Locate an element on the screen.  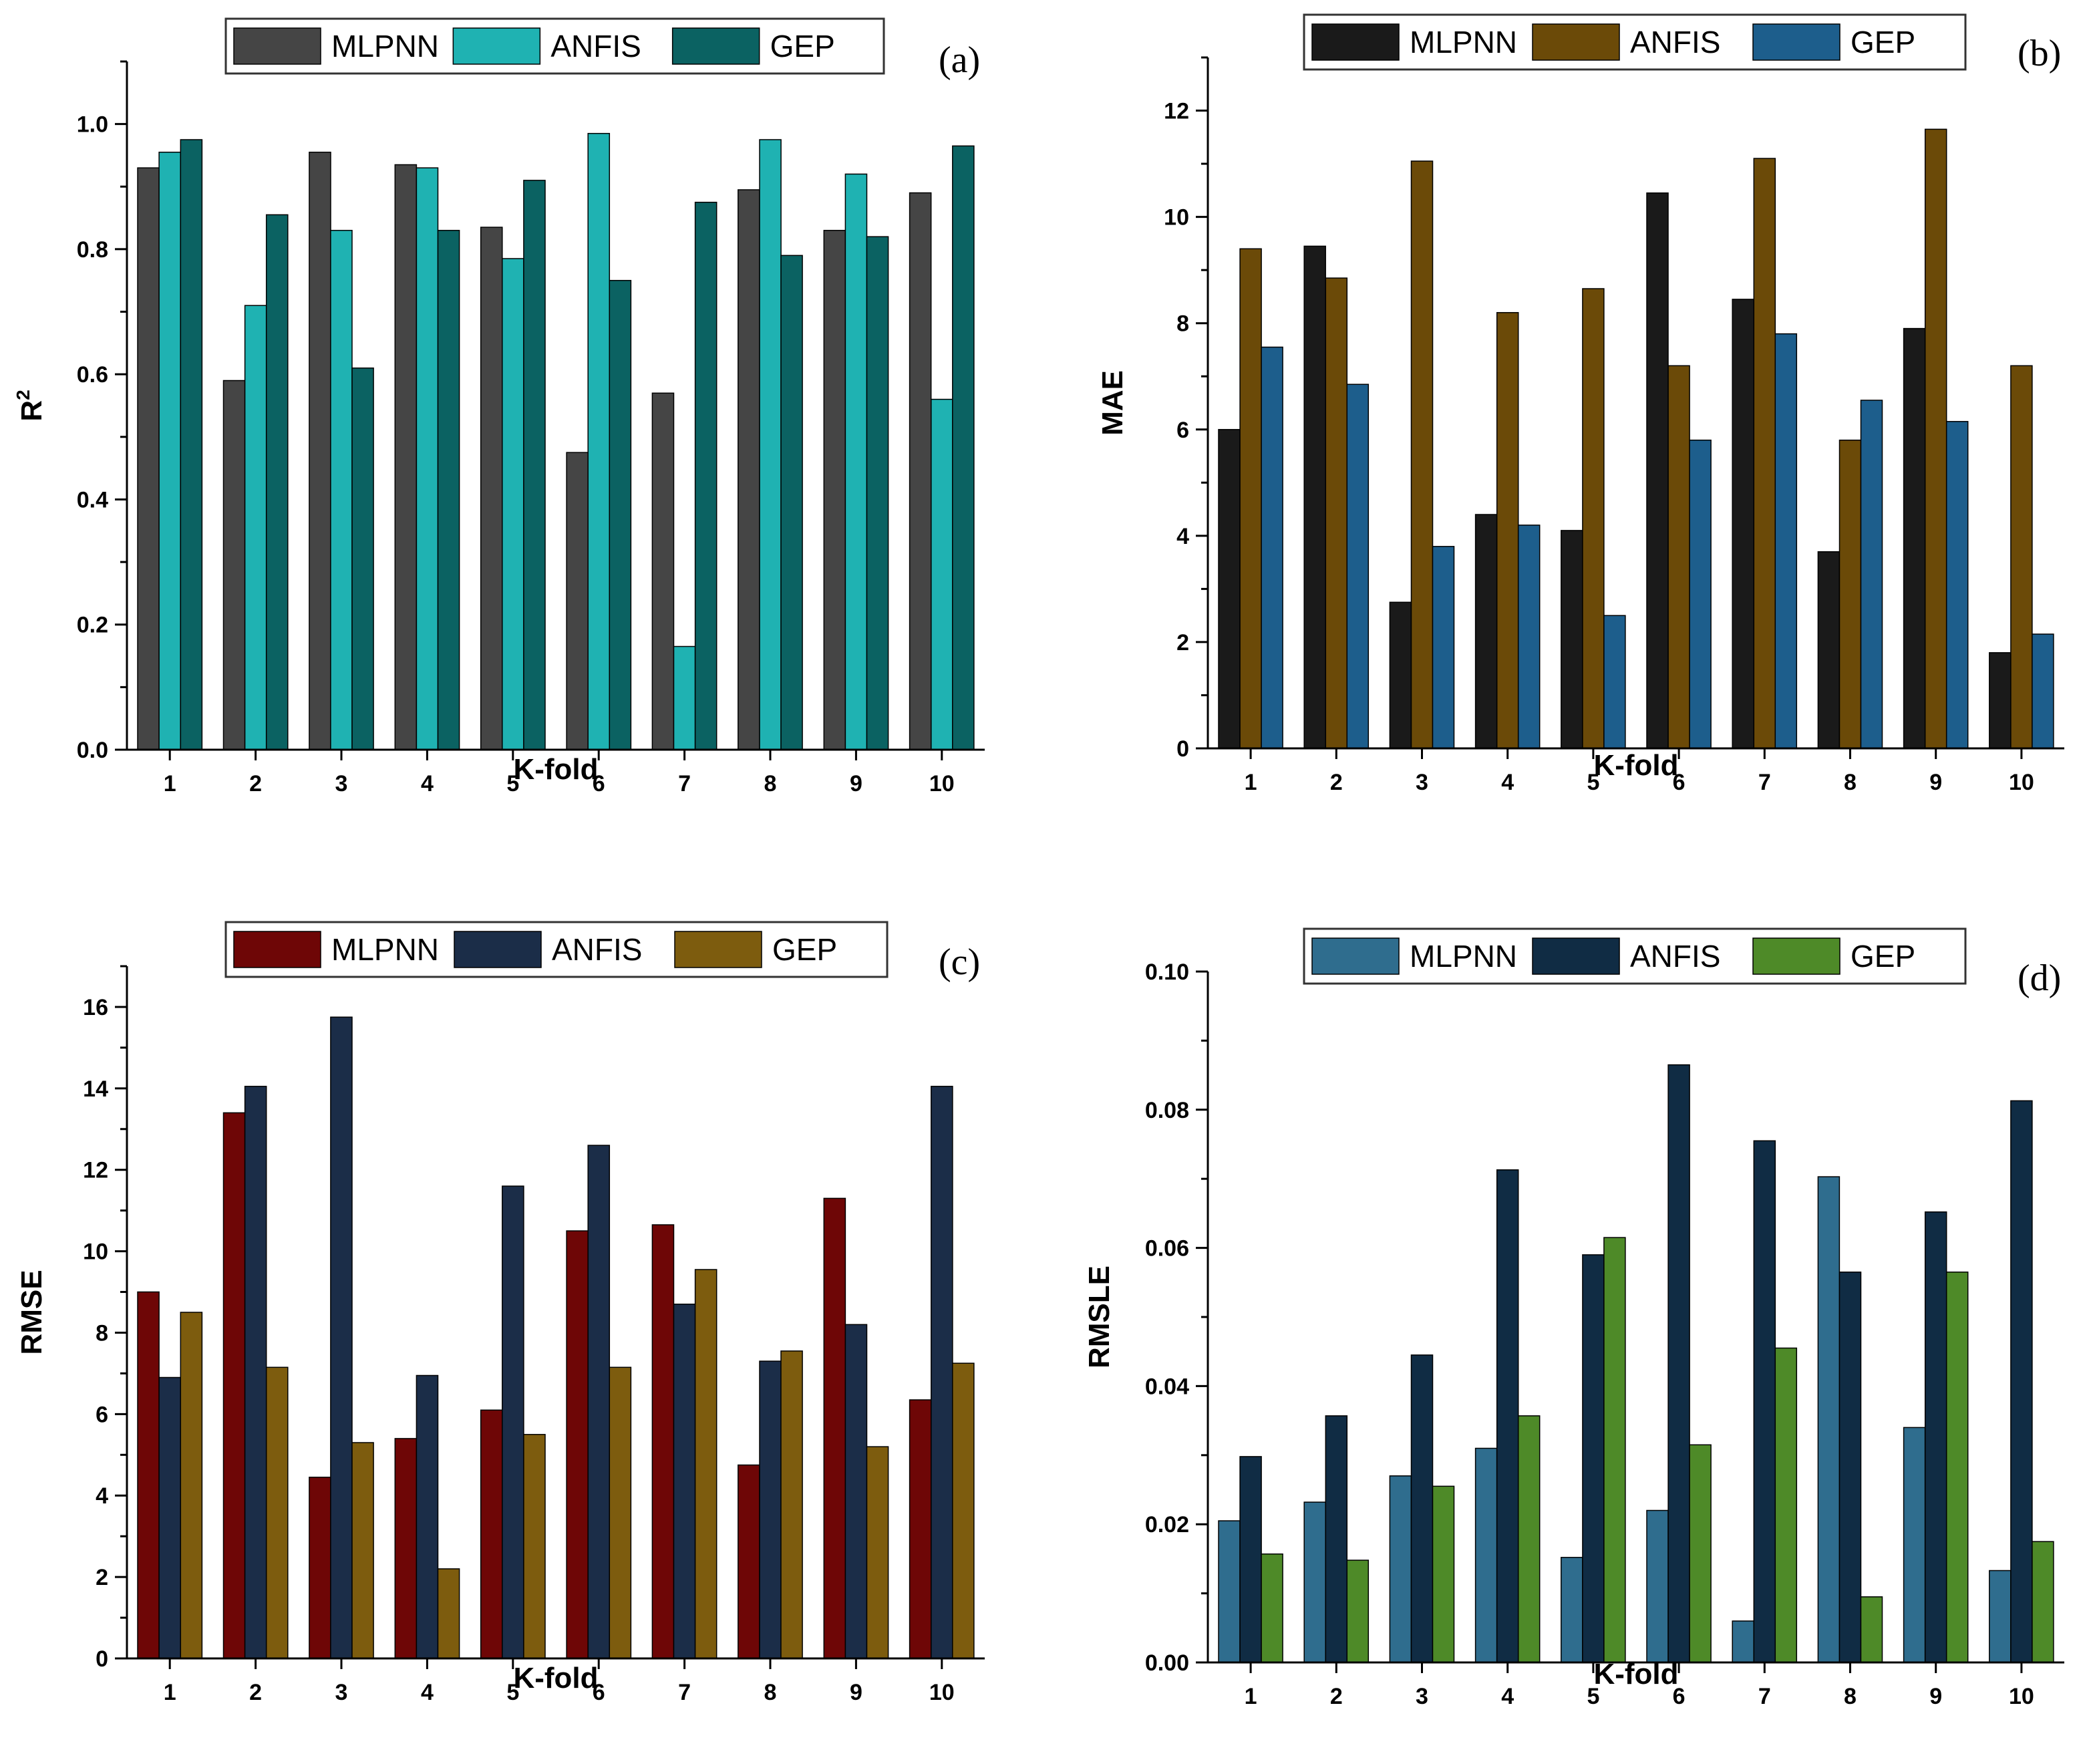
y-tick-label: 0.08 is located at coordinates (1167, 1110).